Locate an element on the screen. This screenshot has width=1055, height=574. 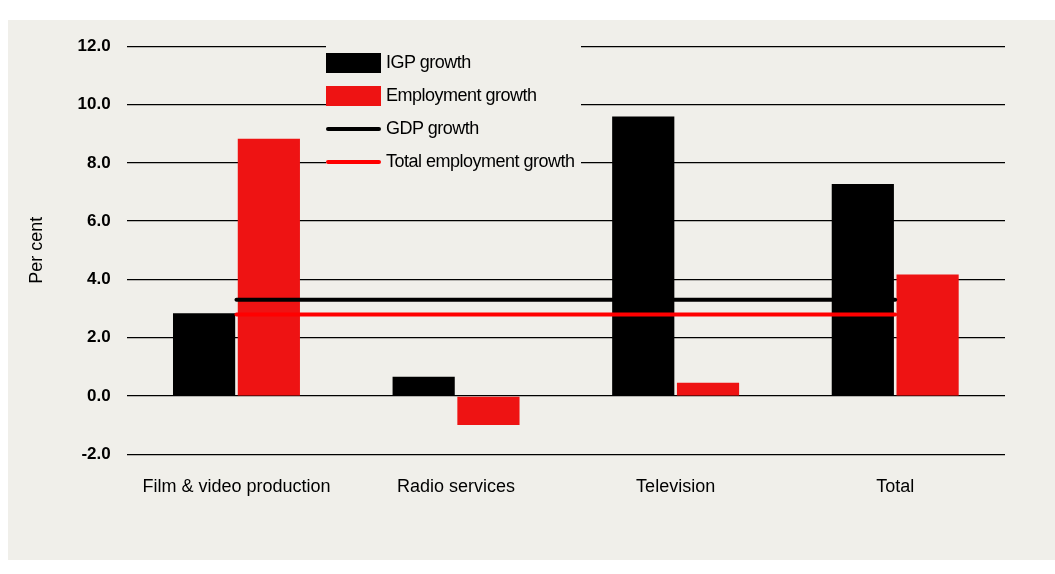
legend-label: GDP growth is located at coordinates (432, 128).